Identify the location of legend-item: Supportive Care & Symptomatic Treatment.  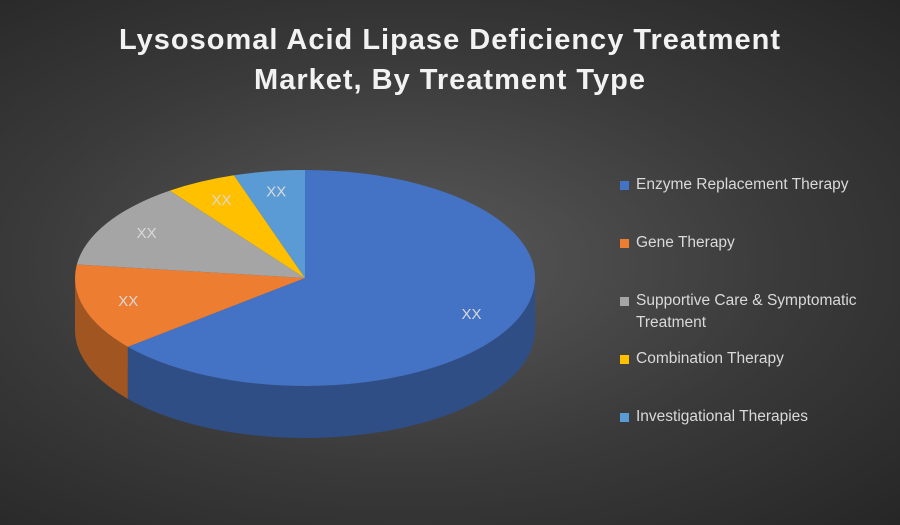
(755, 319).